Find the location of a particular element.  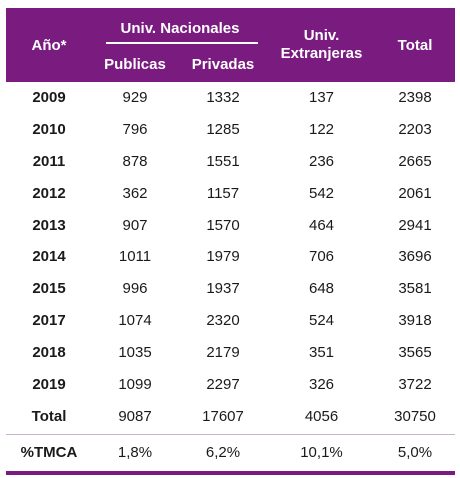

cell-publicas: 1099 is located at coordinates (135, 384).